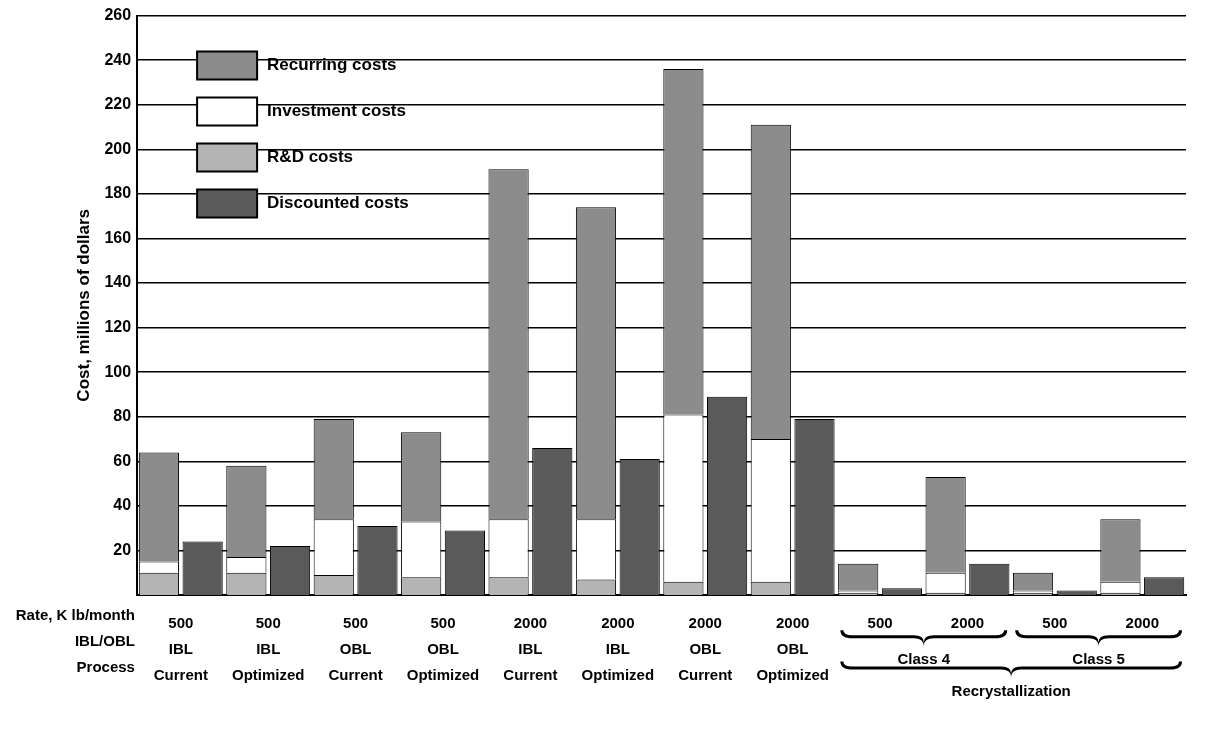 The height and width of the screenshot is (737, 1206). I want to click on y-tick-label: 140, so click(118, 282).